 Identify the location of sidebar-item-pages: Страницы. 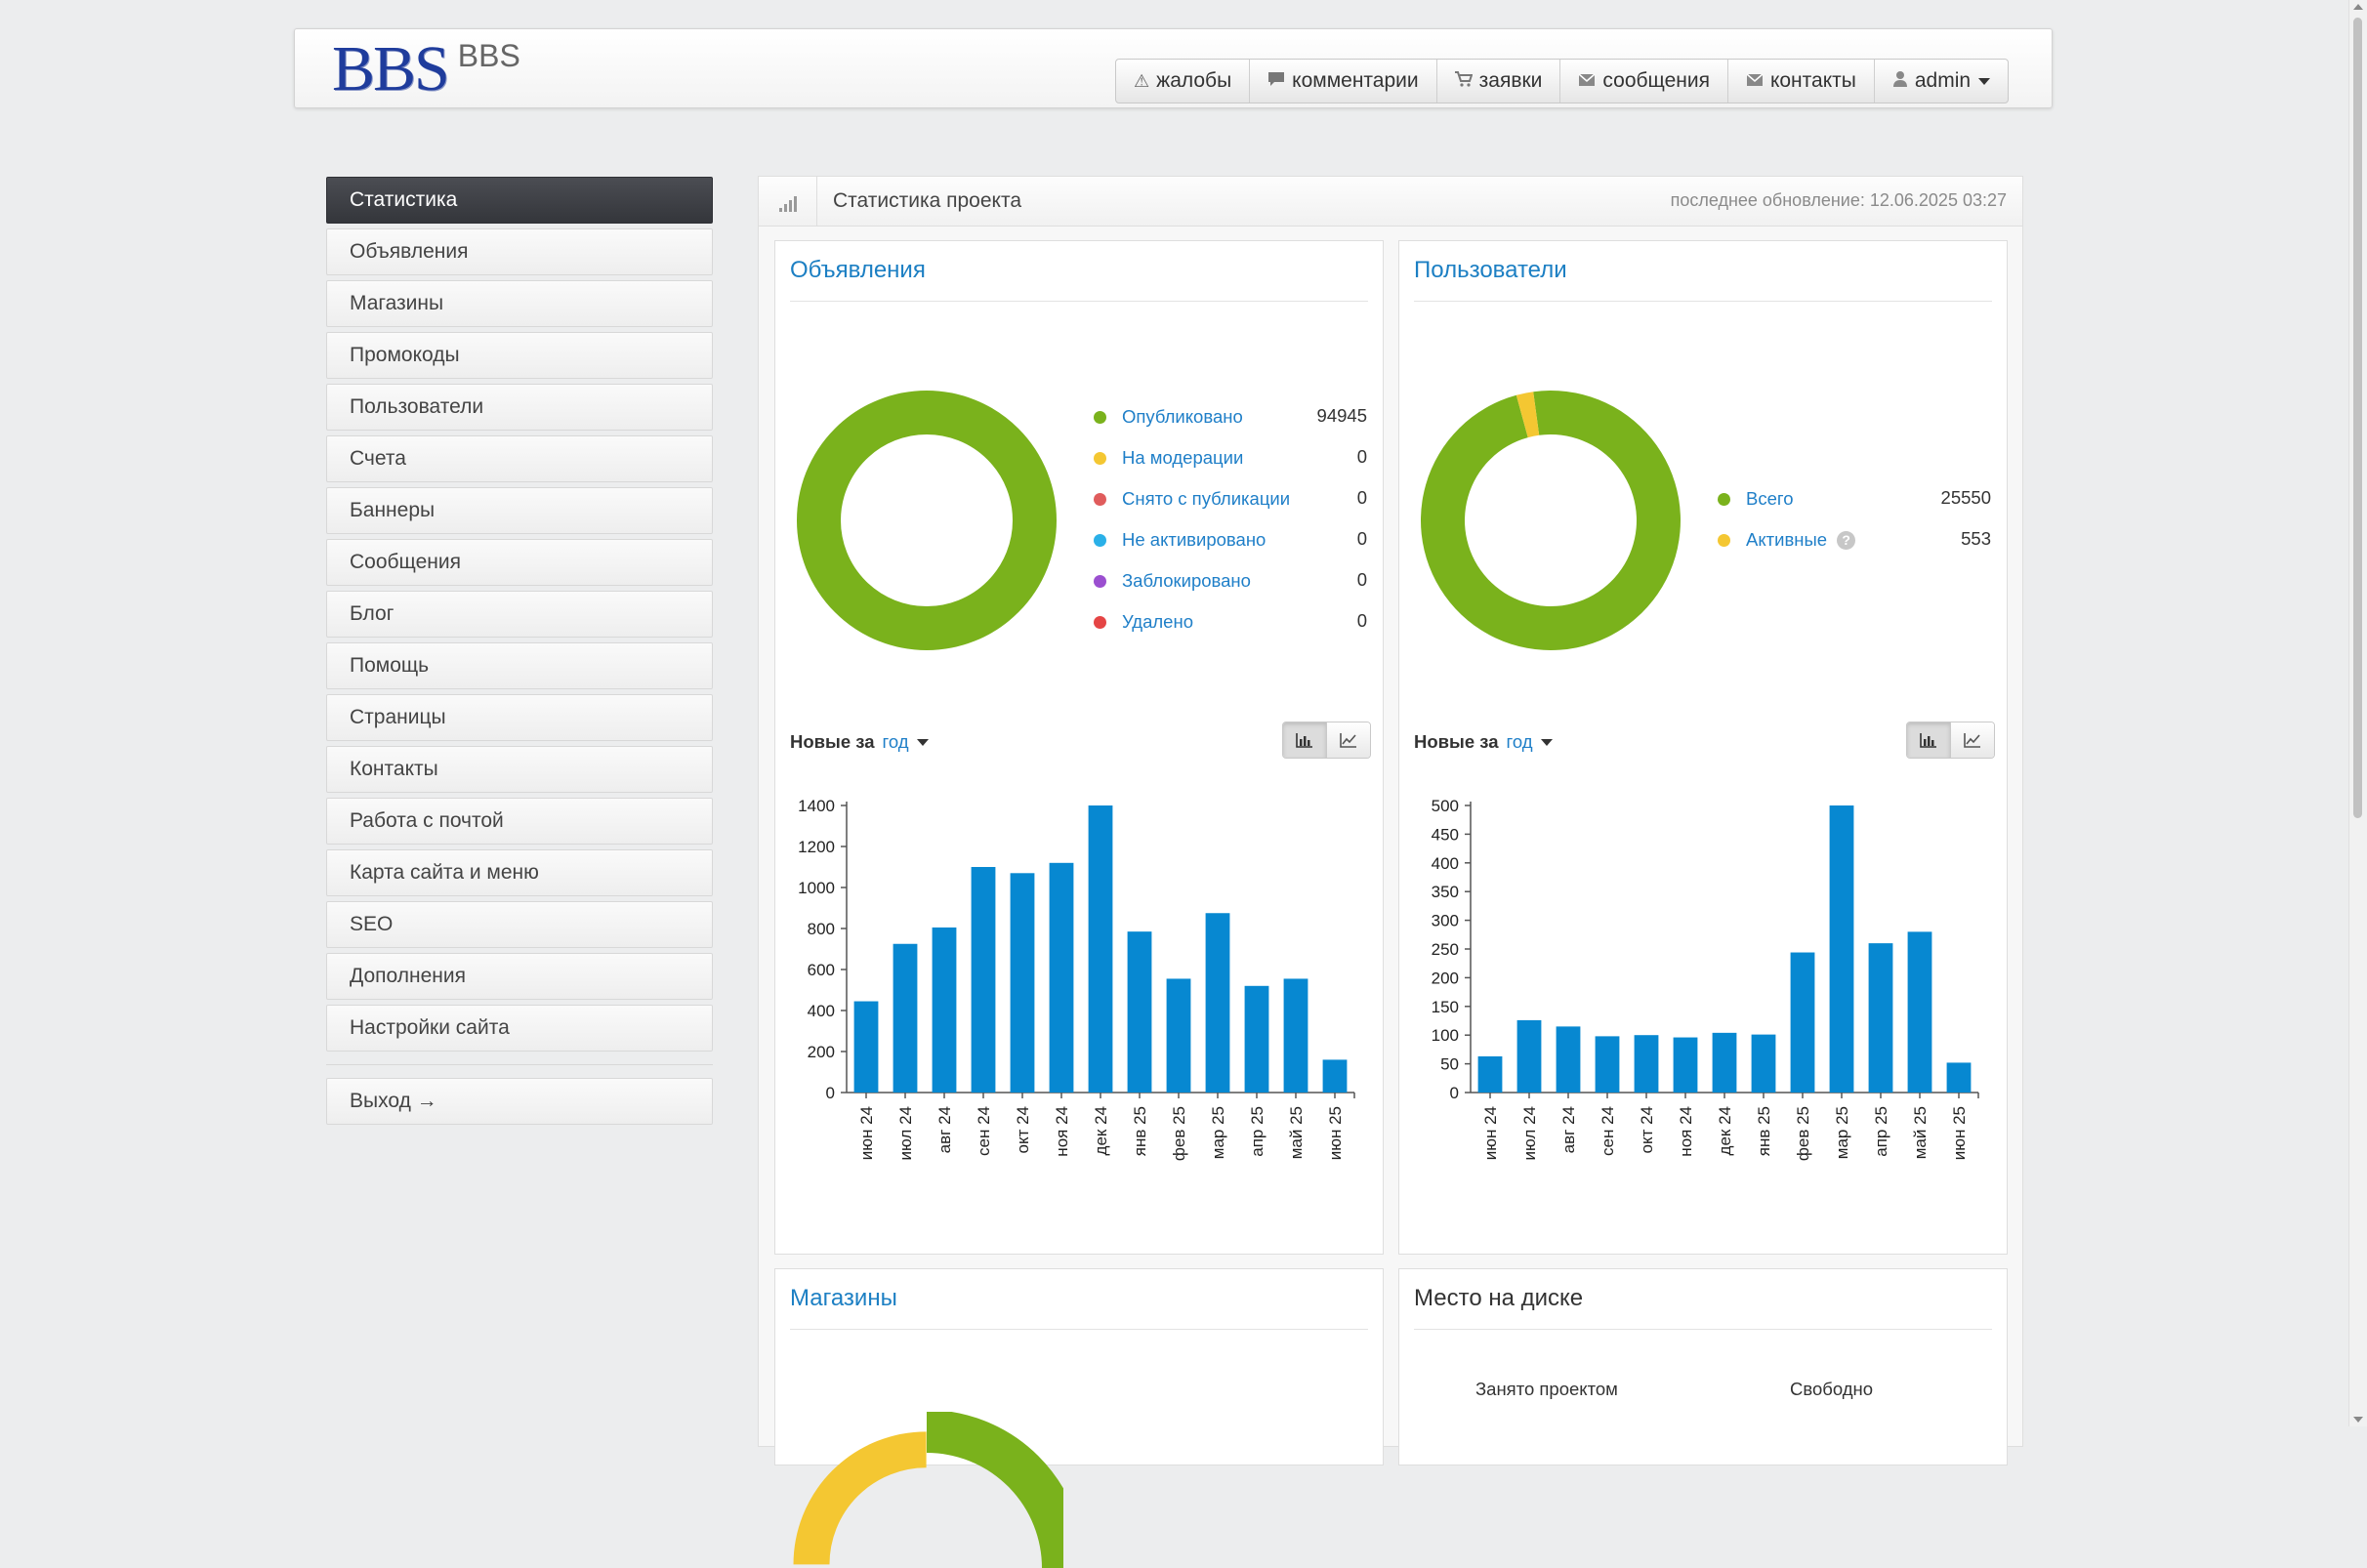
(519, 717).